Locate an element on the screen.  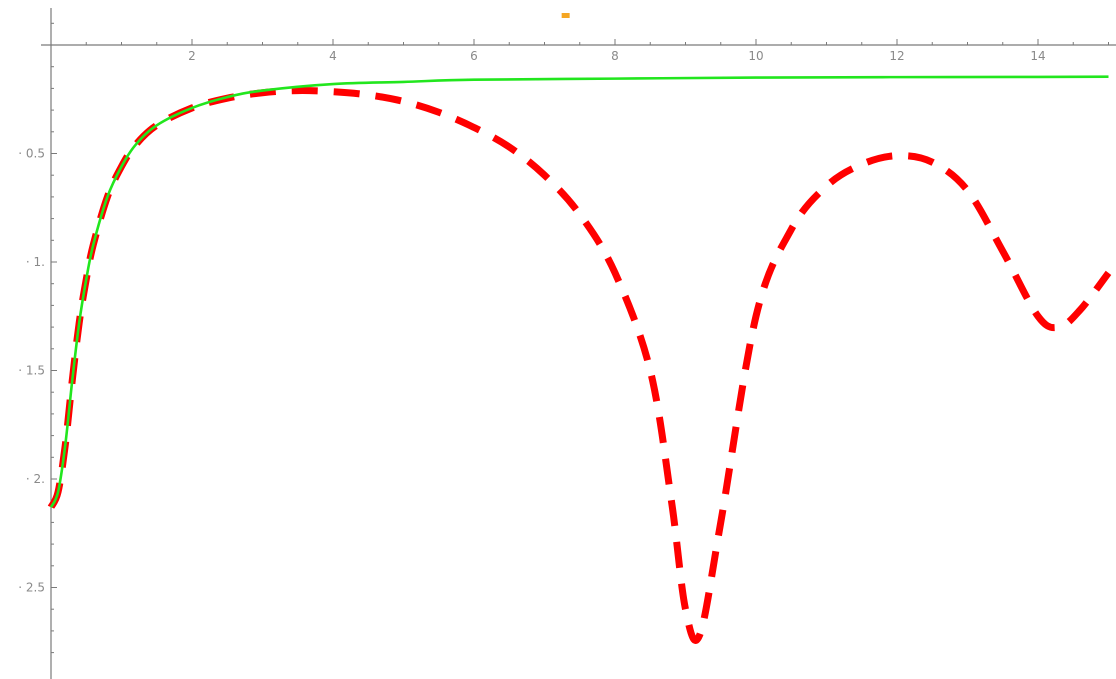
x-tick-label: 6 is located at coordinates (474, 56).